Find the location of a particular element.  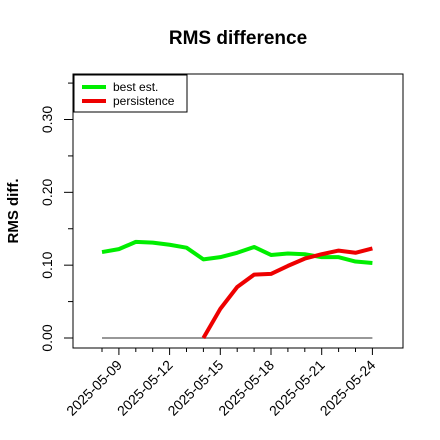

y-tick-label: 0.20 is located at coordinates (47, 191).